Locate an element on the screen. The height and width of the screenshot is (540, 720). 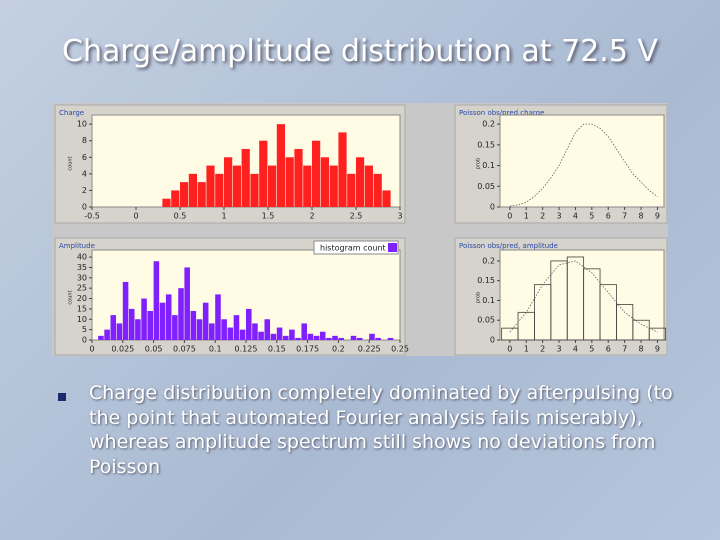
y-tick-label: 15 is located at coordinates (82, 308).